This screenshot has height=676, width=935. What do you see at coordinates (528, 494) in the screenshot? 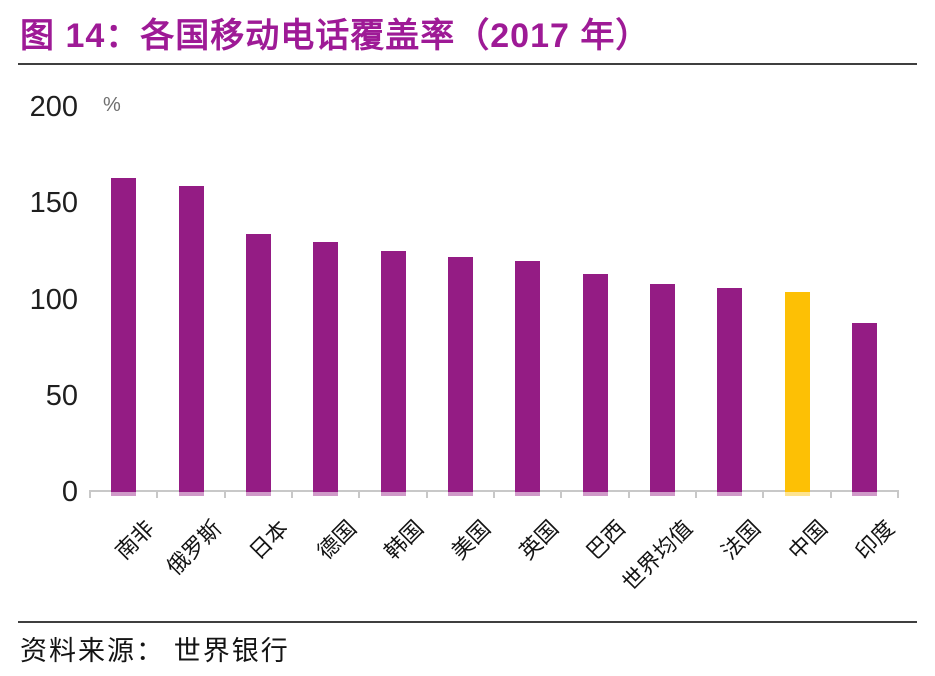
I see `bar-fringe-英国` at bounding box center [528, 494].